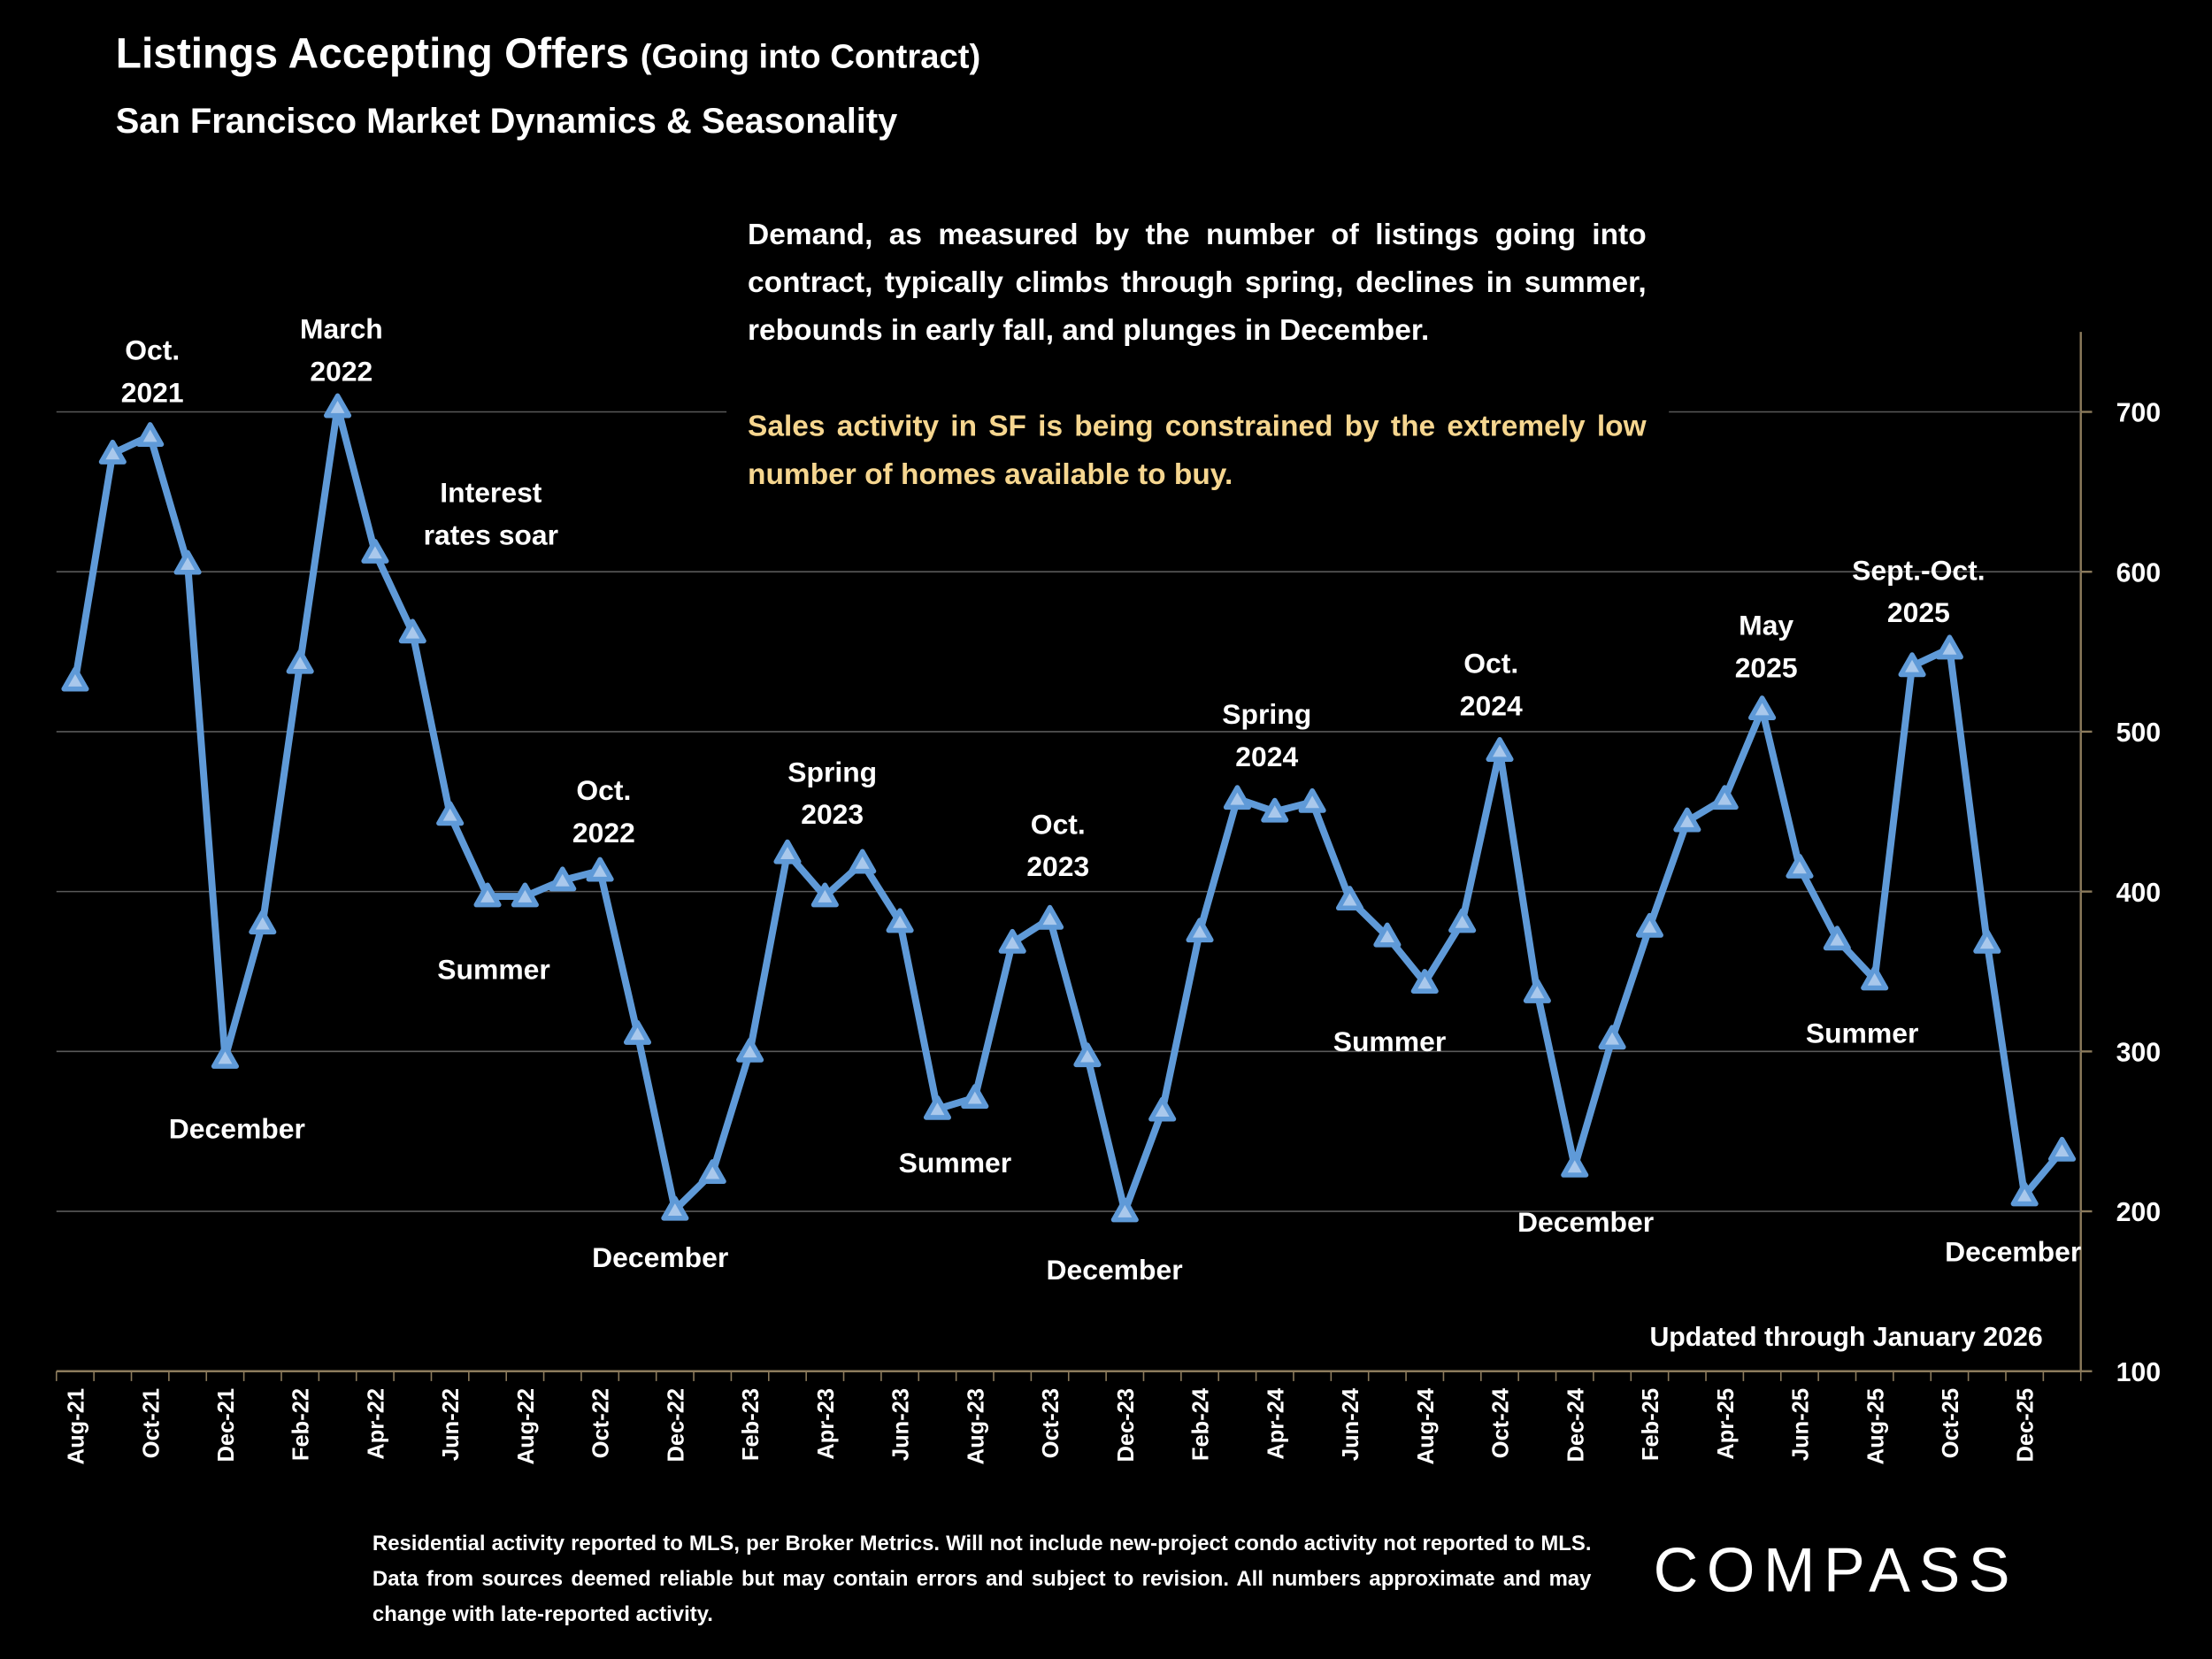 This screenshot has width=2212, height=1659. Describe the element at coordinates (2139, 1373) in the screenshot. I see `y-tick-label: 100` at that location.